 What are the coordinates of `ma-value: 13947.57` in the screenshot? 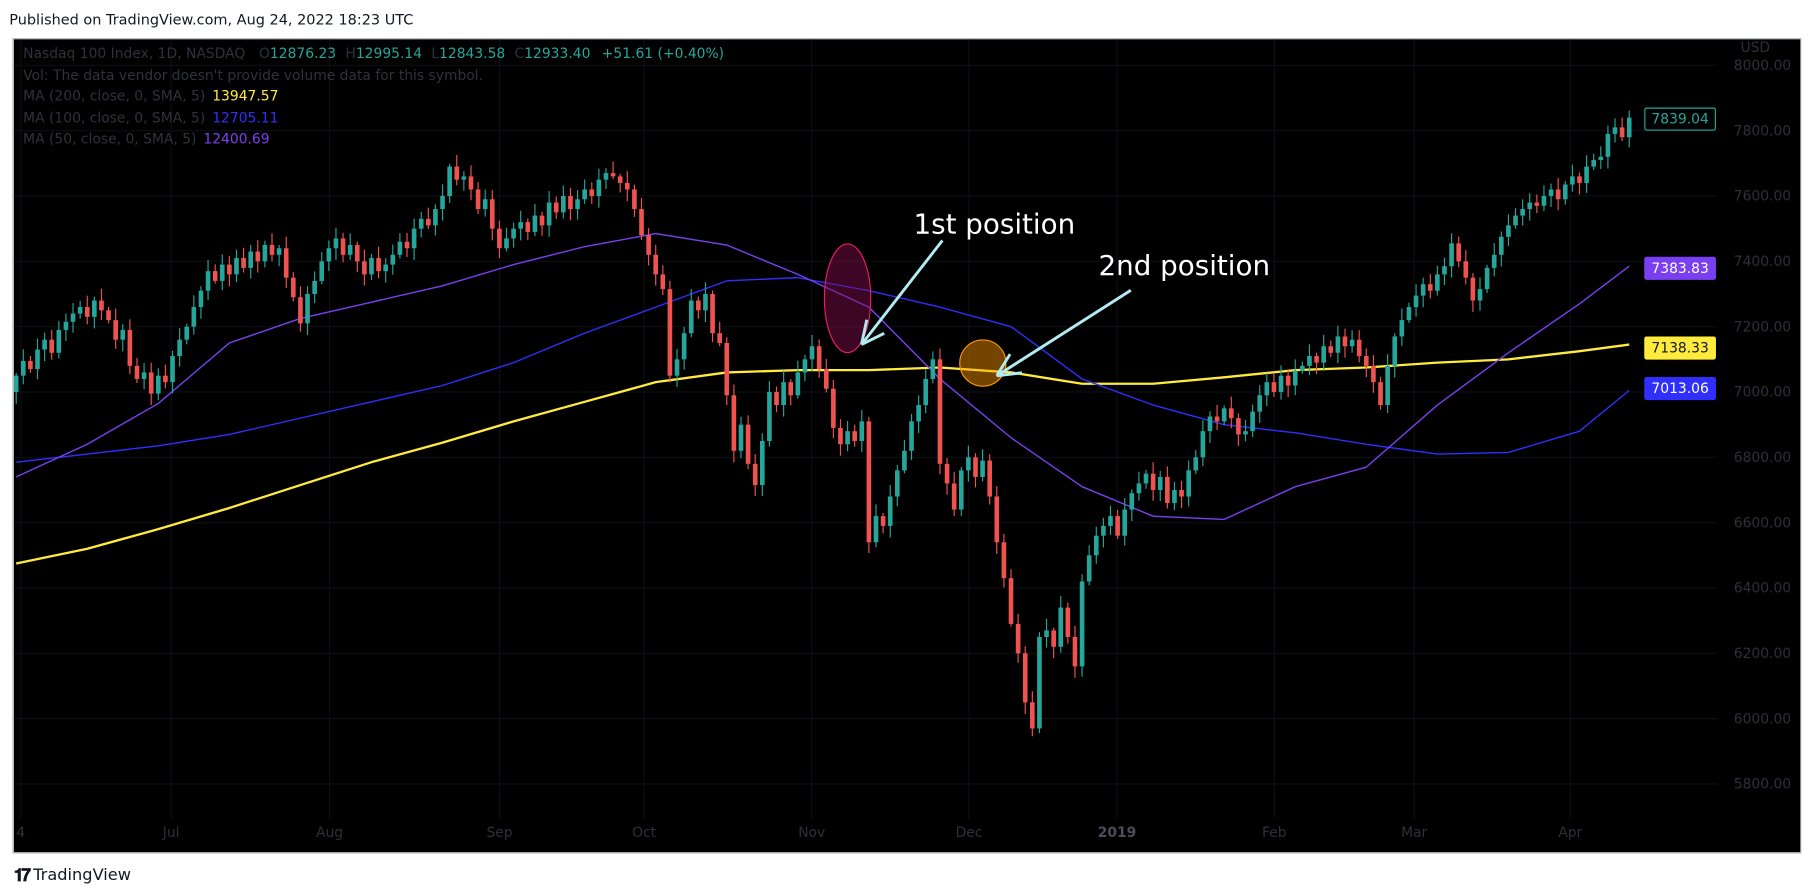 It's located at (245, 96).